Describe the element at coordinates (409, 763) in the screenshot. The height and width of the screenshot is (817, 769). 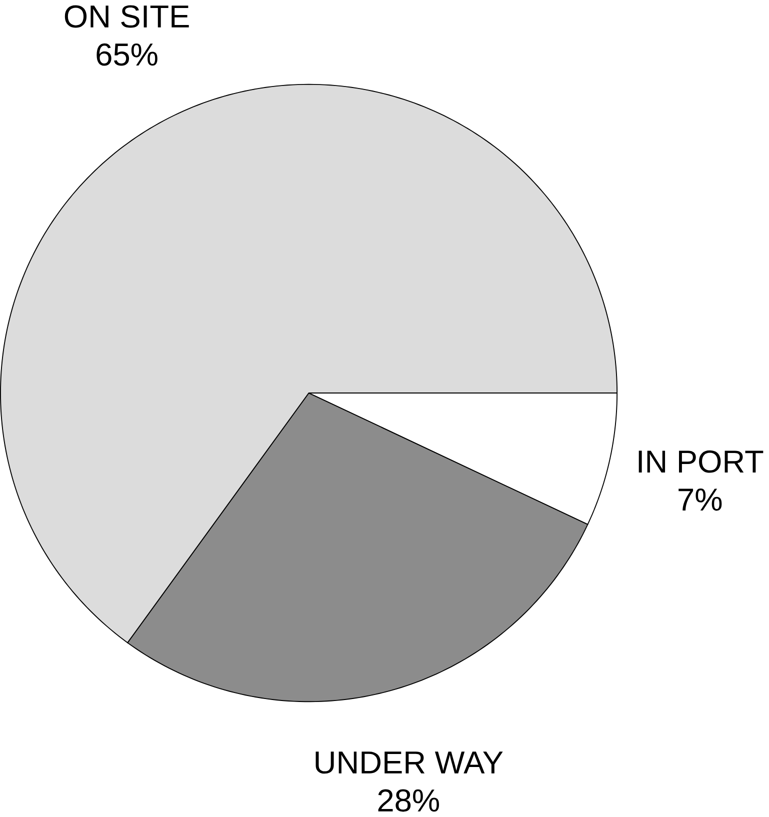
I see `slice-label: UNDER WAY` at that location.